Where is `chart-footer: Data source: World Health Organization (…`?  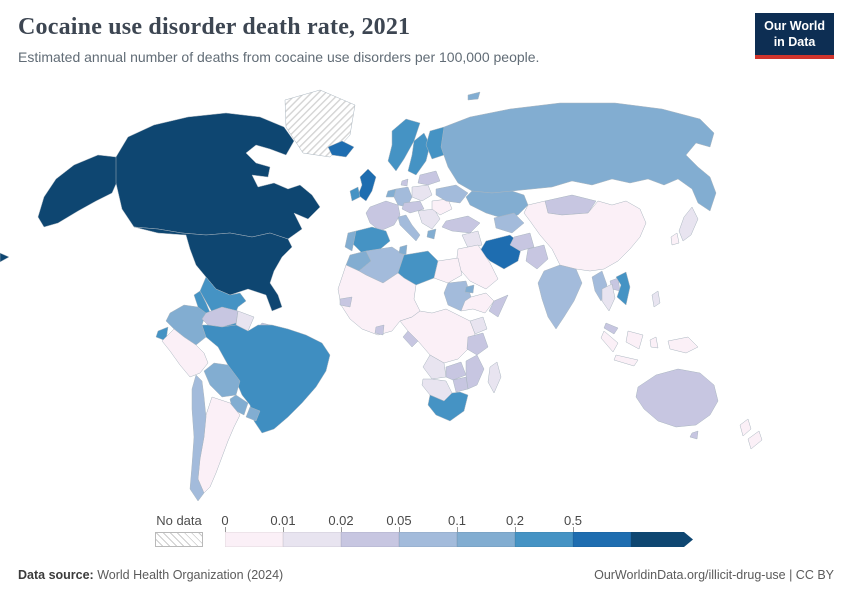
chart-footer: Data source: World Health Organization (… is located at coordinates (426, 575).